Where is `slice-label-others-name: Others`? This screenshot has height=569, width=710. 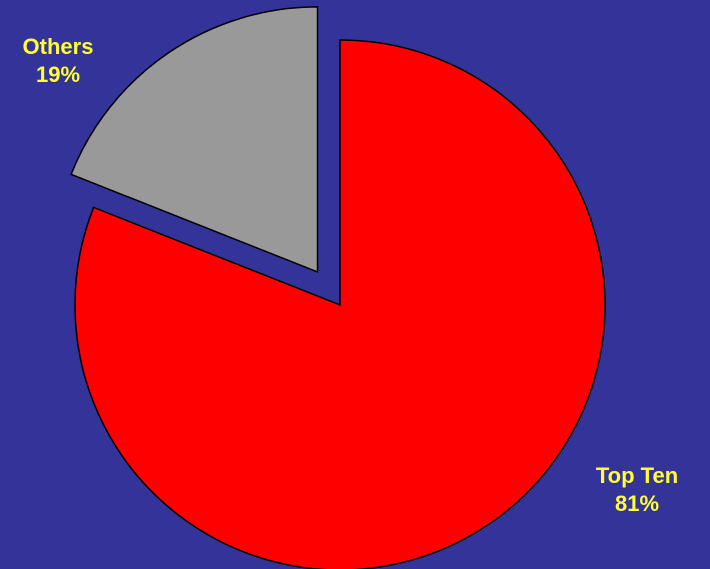 slice-label-others-name: Others is located at coordinates (58, 46).